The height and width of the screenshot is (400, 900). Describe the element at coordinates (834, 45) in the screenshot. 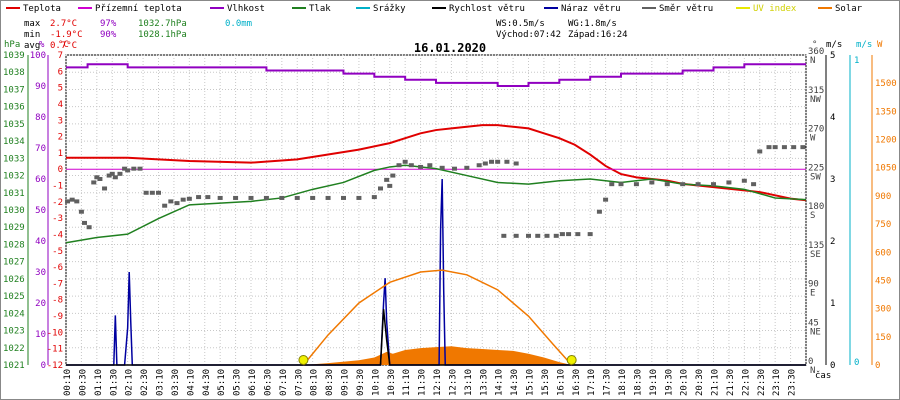

I see `unit-ms: m/s` at that location.